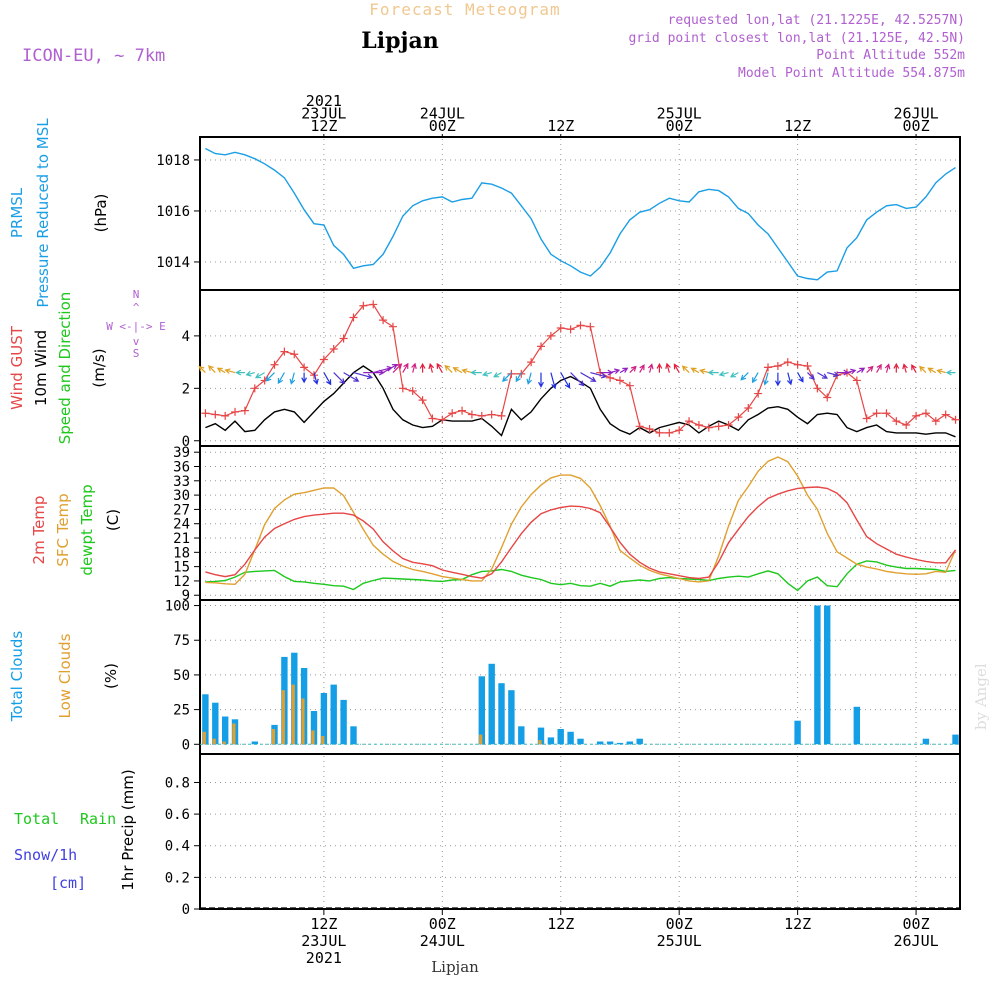 This screenshot has height=1000, width=1000. What do you see at coordinates (679, 941) in the screenshot?
I see `bottom-time-label: 25JUL` at bounding box center [679, 941].